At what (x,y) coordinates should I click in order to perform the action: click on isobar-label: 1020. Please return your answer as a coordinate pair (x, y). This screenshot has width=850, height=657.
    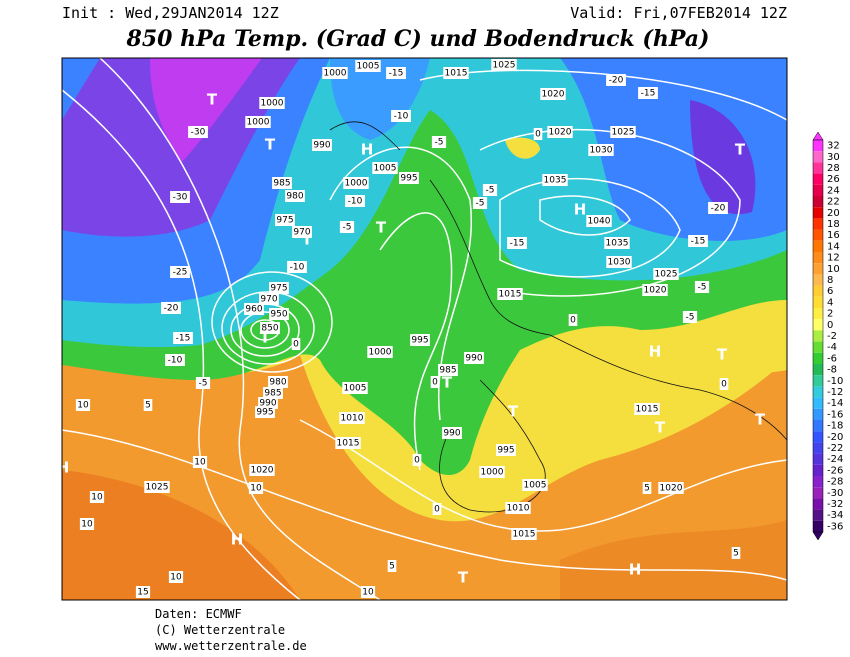
    Looking at the image, I should click on (553, 95).